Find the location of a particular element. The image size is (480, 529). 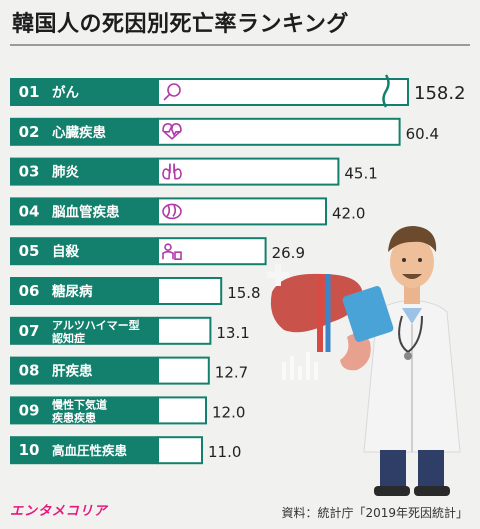

rank-label: 10 is located at coordinates (29, 450).